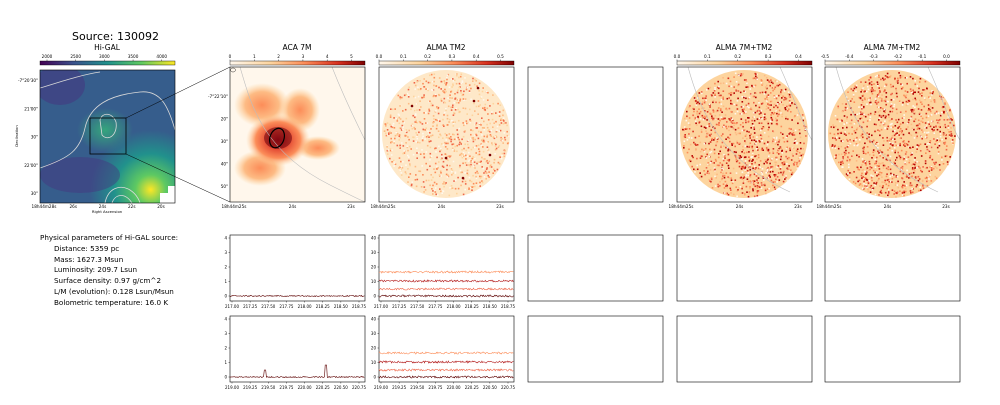 The image size is (1000, 405). Describe the element at coordinates (744, 134) in the screenshot. I see `combined-image` at that location.